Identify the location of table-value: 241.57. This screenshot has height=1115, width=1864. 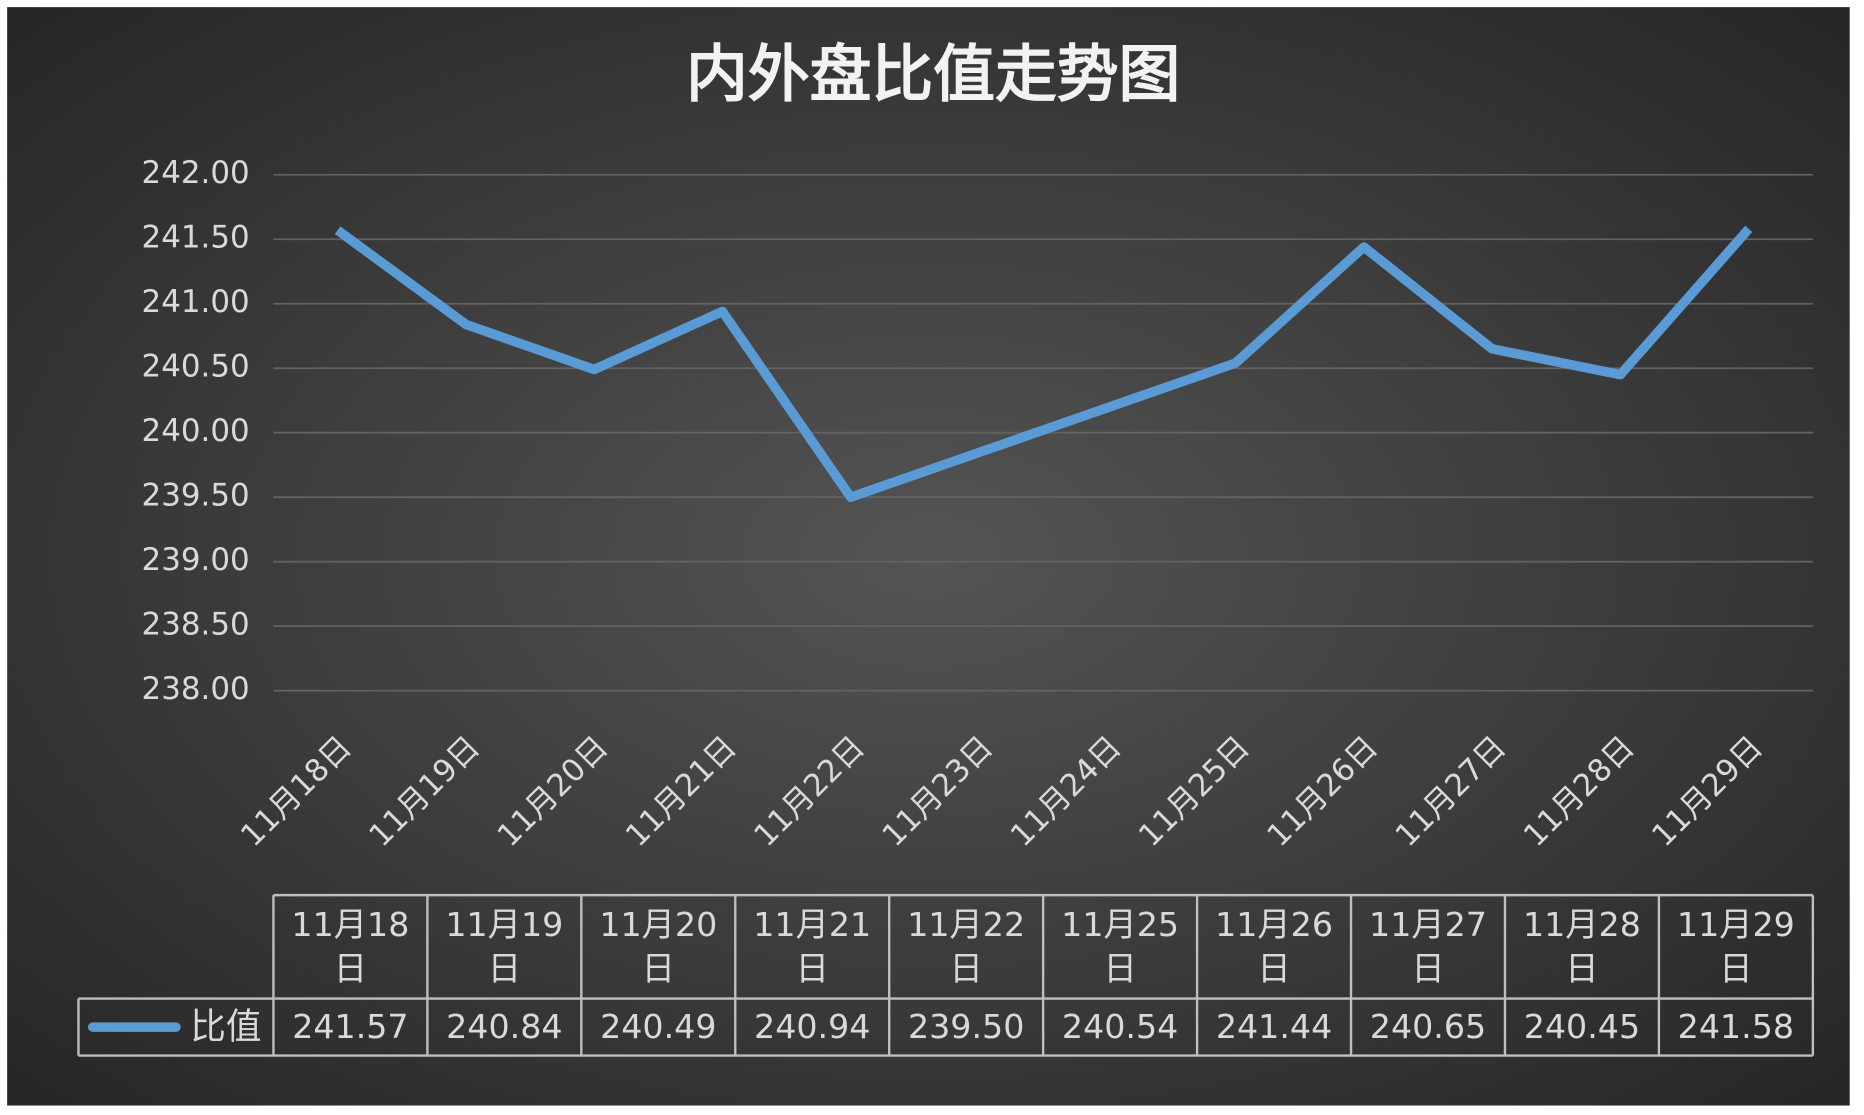
(350, 1026).